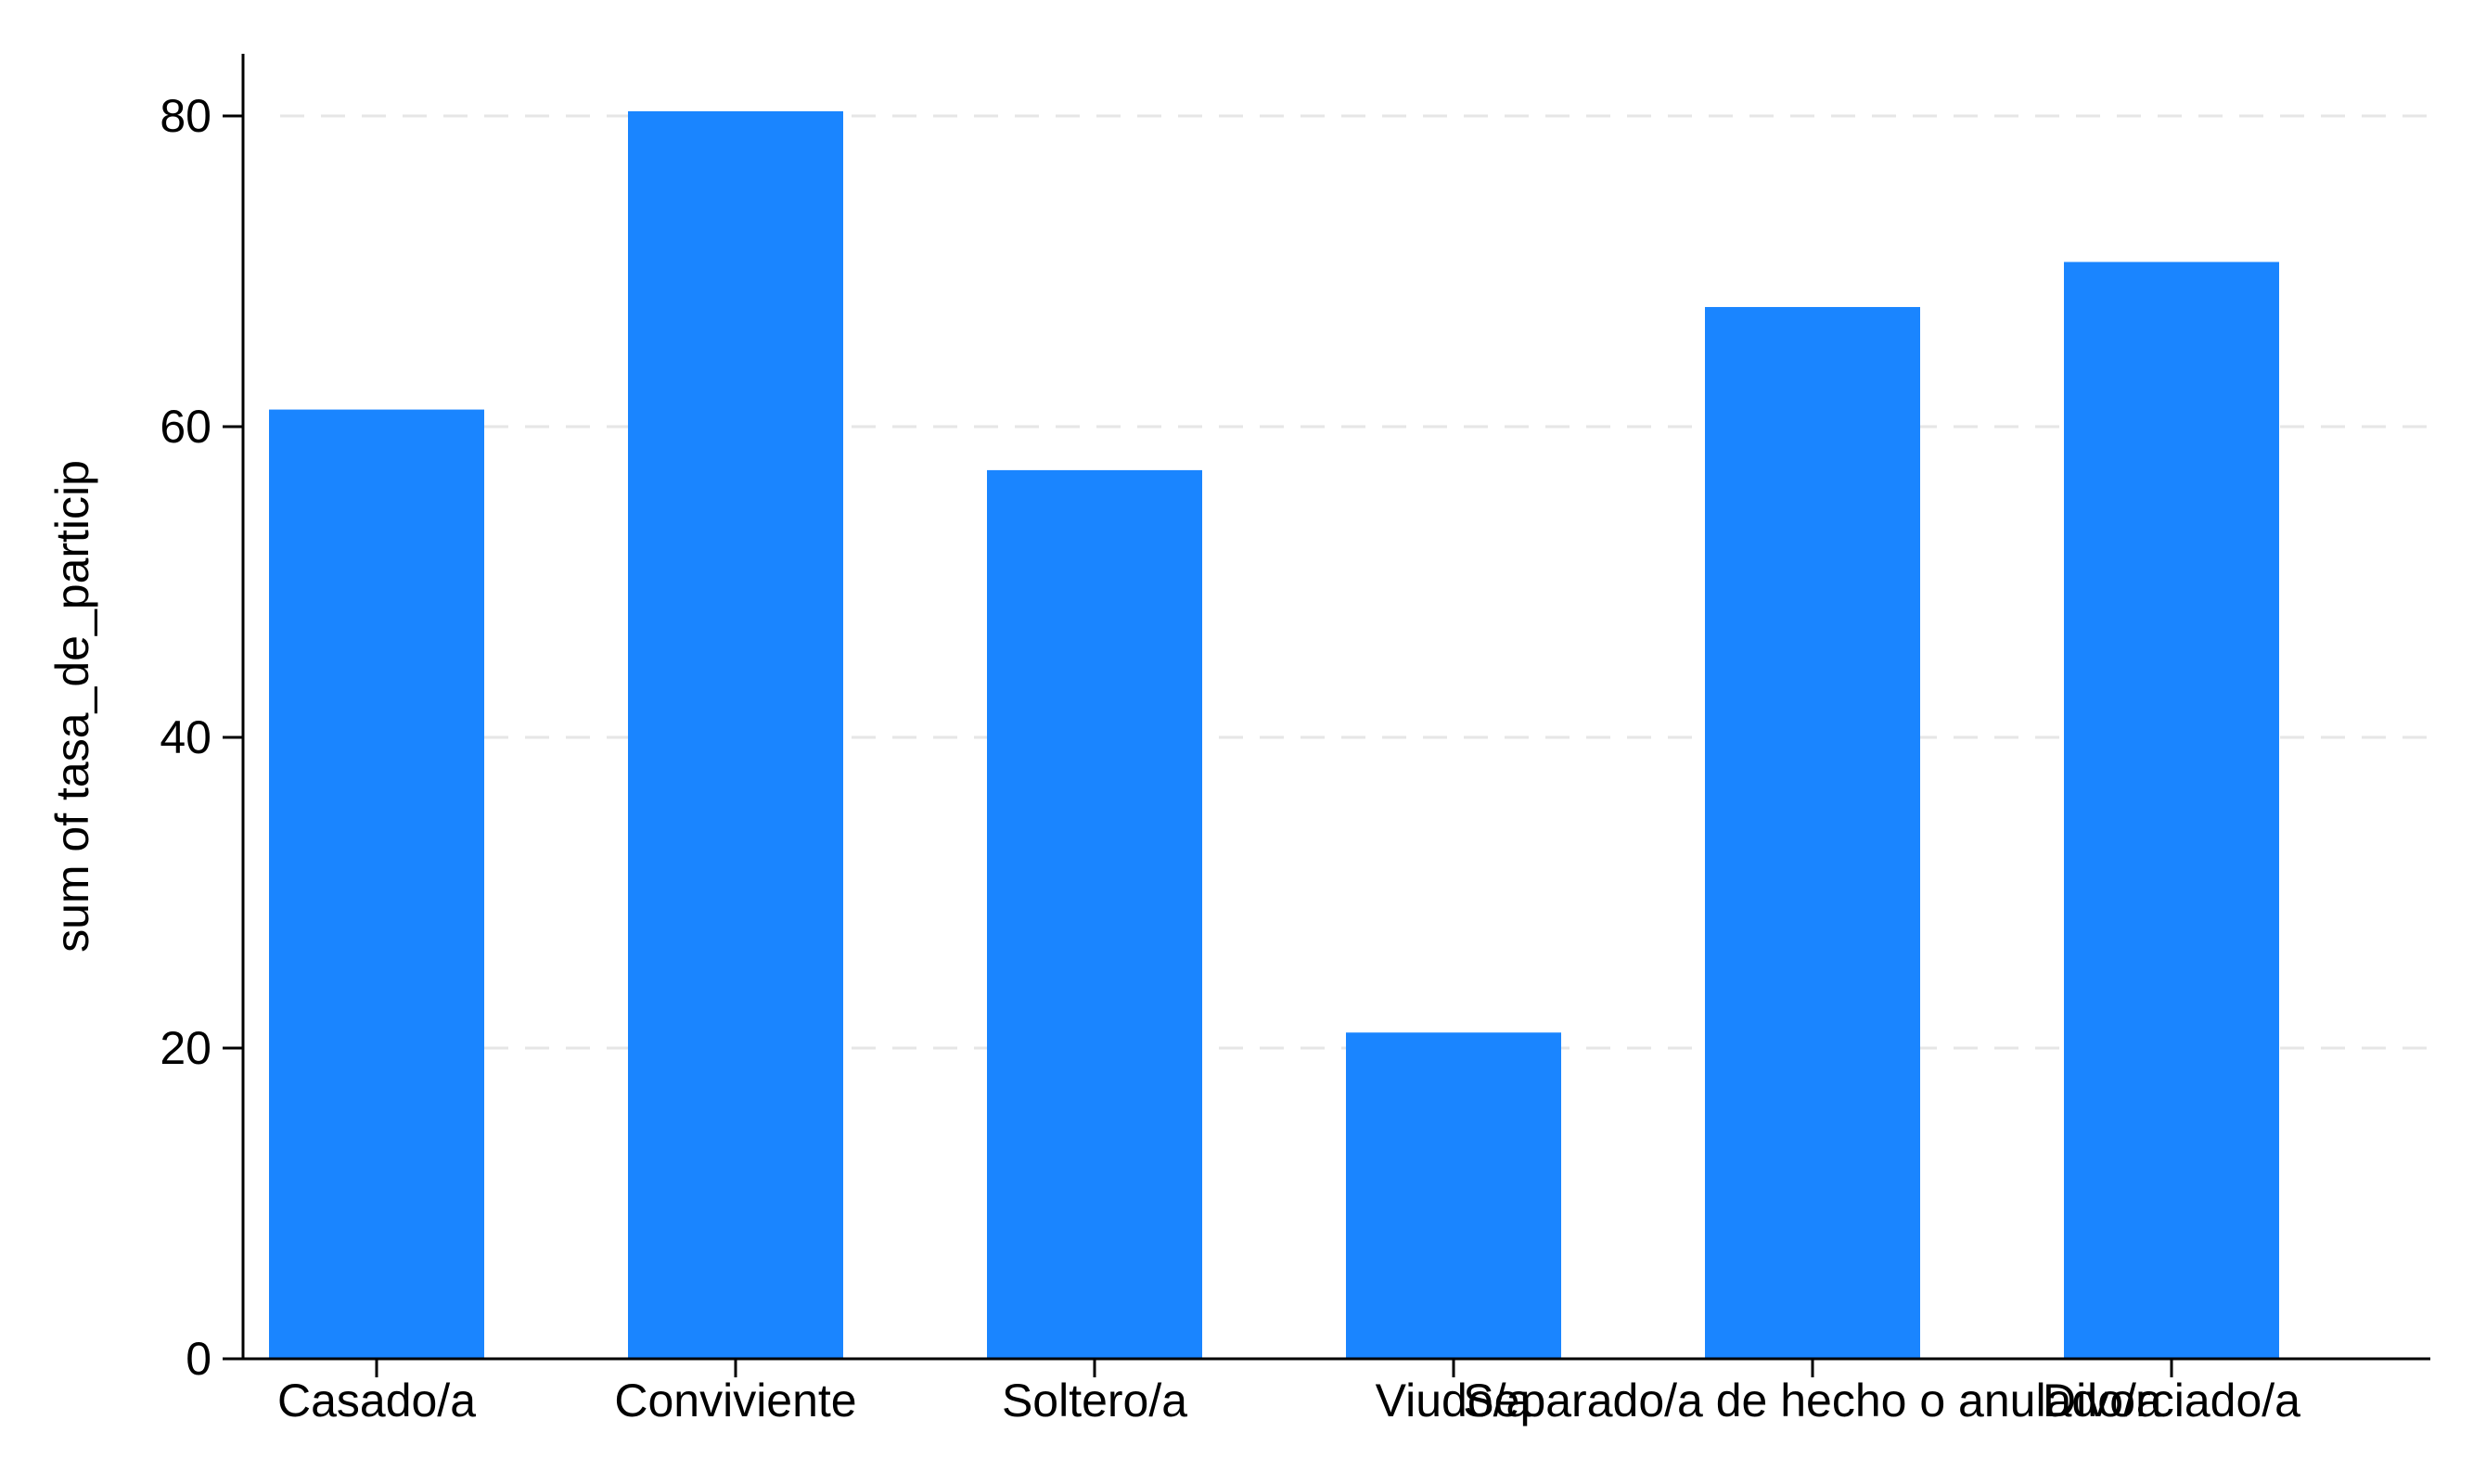 This screenshot has width=2473, height=1484. What do you see at coordinates (185, 1048) in the screenshot?
I see `y-tick-label: 20` at bounding box center [185, 1048].